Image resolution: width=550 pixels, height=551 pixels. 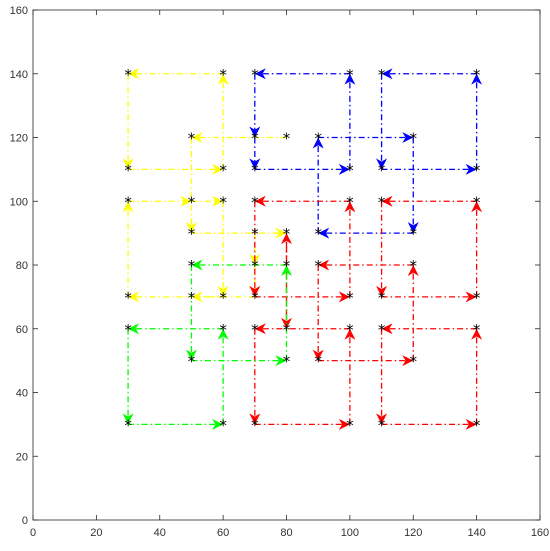 What do you see at coordinates (19, 139) in the screenshot?
I see `y-tick-label: 120` at bounding box center [19, 139].